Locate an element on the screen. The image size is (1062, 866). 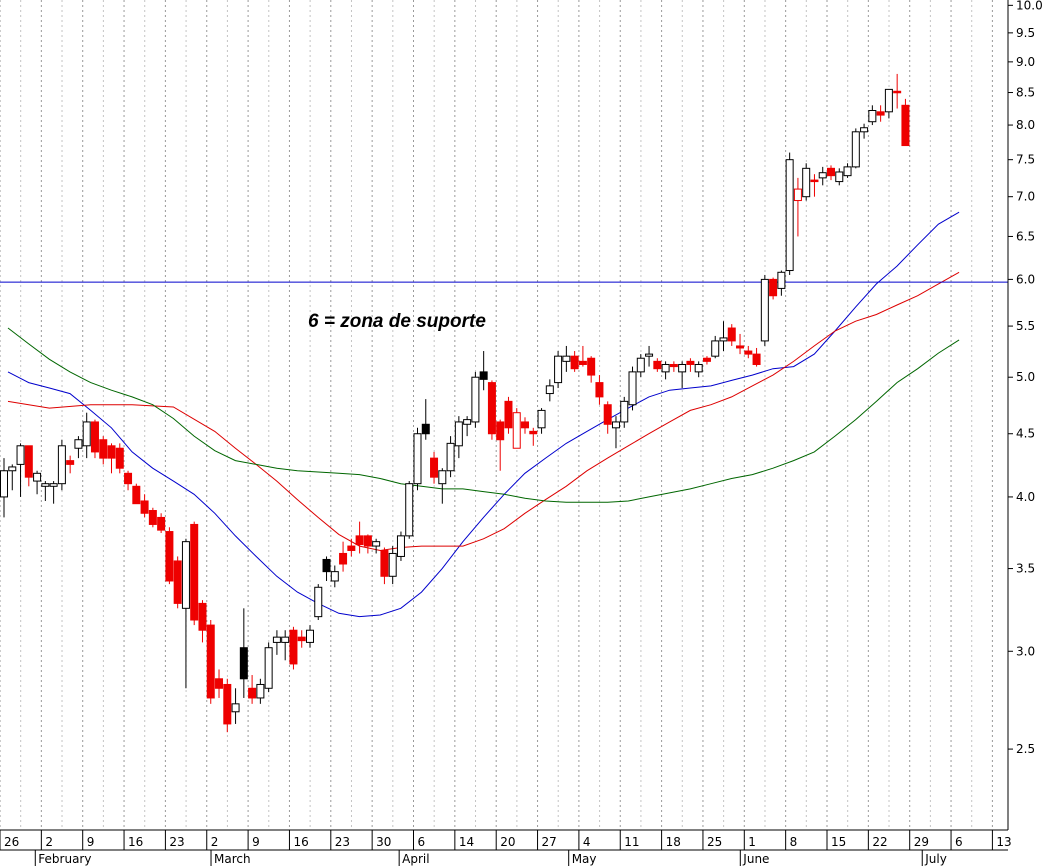
annotation-text: 6 = zona de suporte is located at coordinates (397, 321).